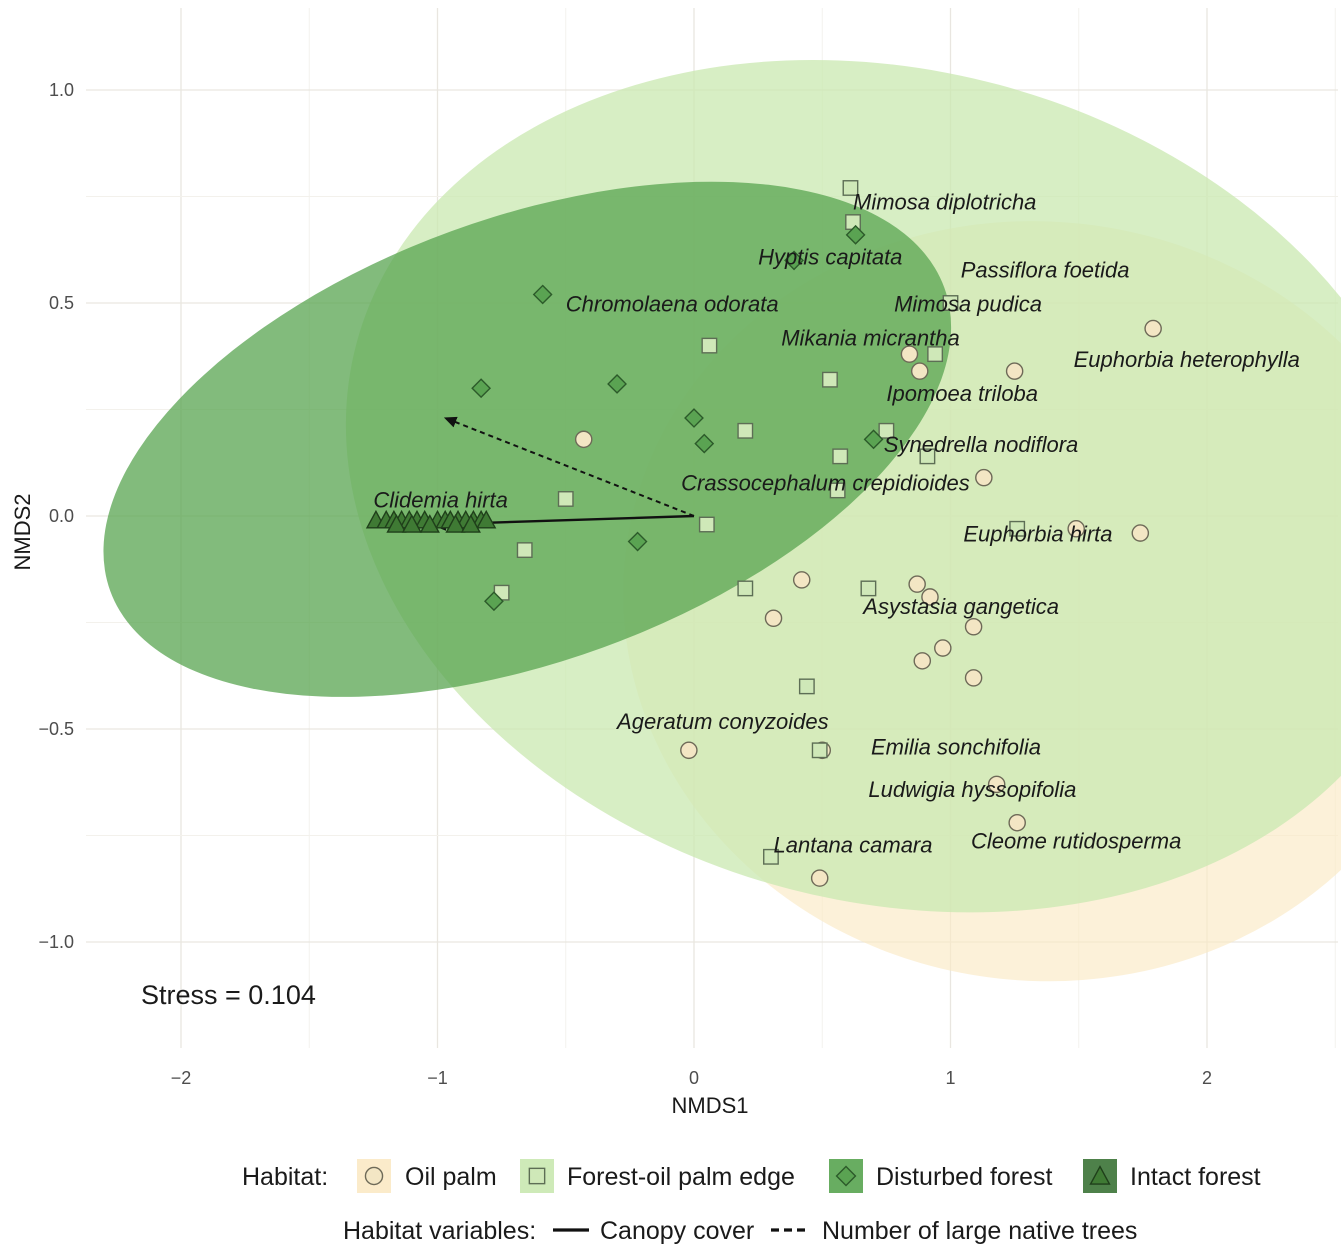  Describe the element at coordinates (853, 845) in the screenshot. I see `species-label: Lantana camara` at that location.